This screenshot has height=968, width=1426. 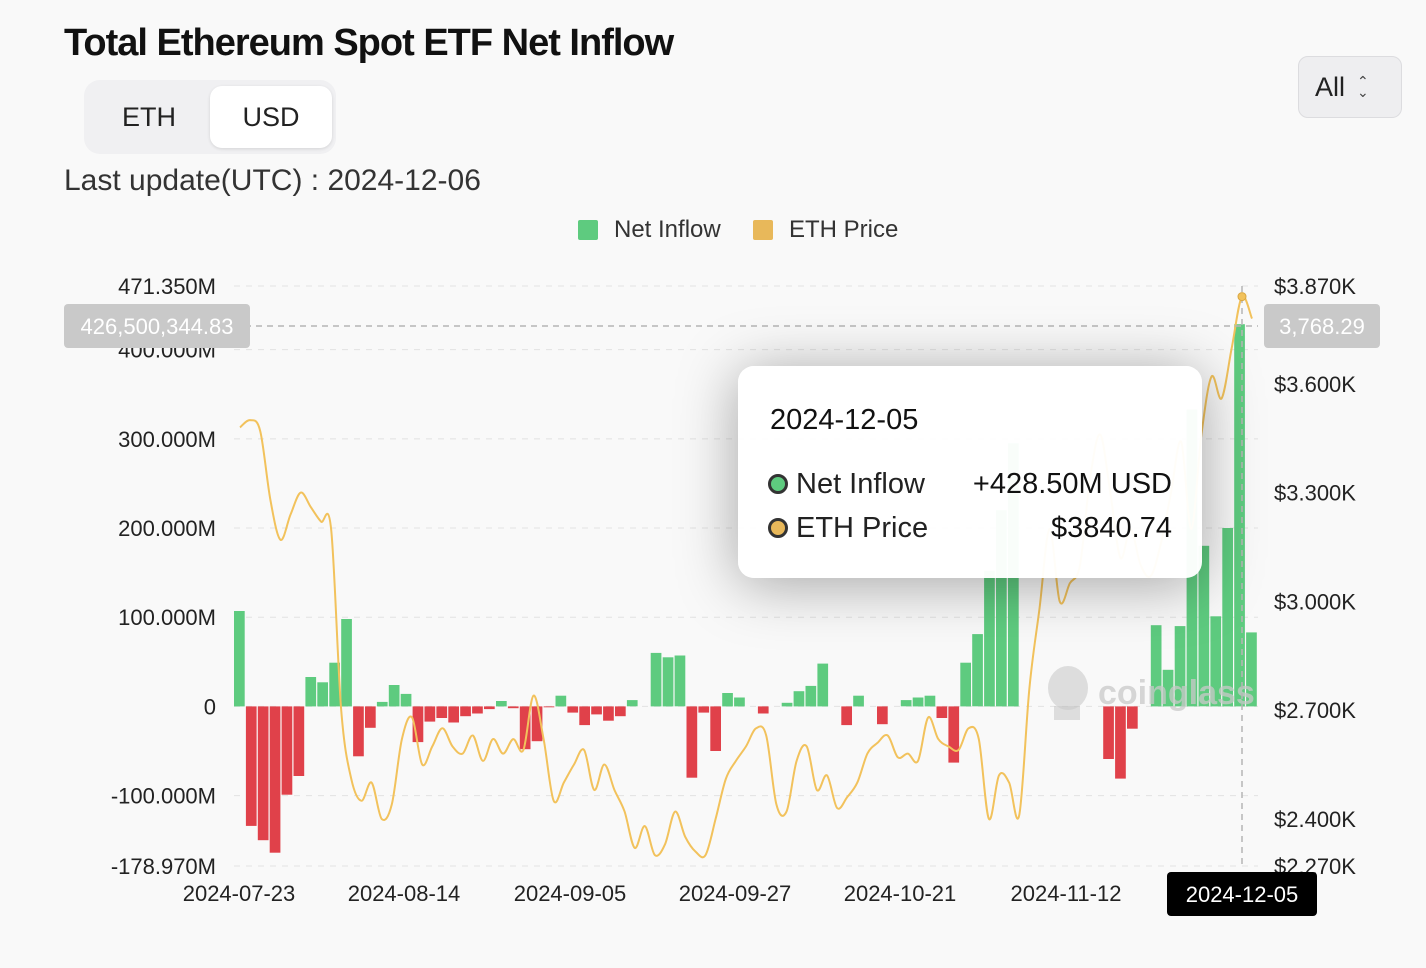 I want to click on legend-eth-price-swatch, so click(x=763, y=230).